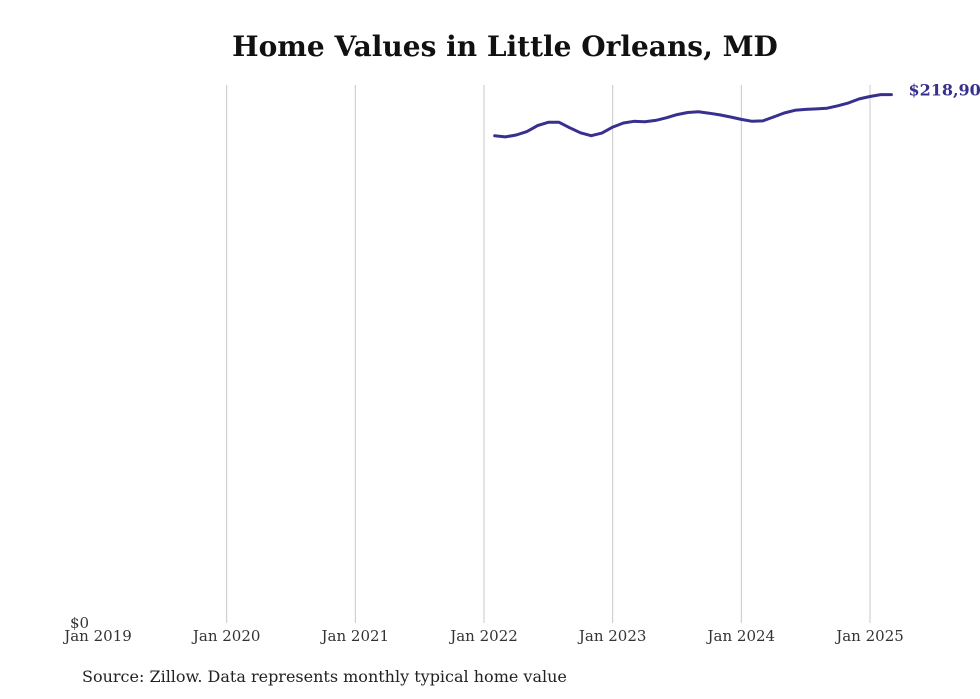 This screenshot has height=699, width=980. What do you see at coordinates (944, 90) in the screenshot?
I see `end-value-label: $218,903` at bounding box center [944, 90].